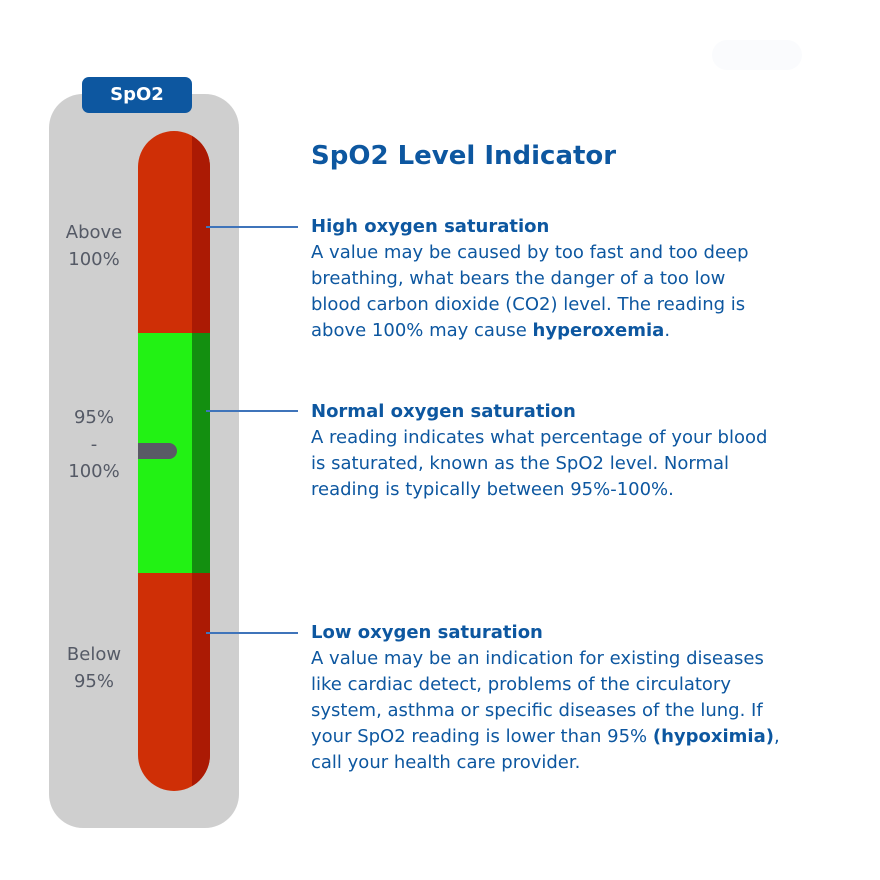 The height and width of the screenshot is (880, 880). I want to click on gauge-shade-normal, so click(201, 453).